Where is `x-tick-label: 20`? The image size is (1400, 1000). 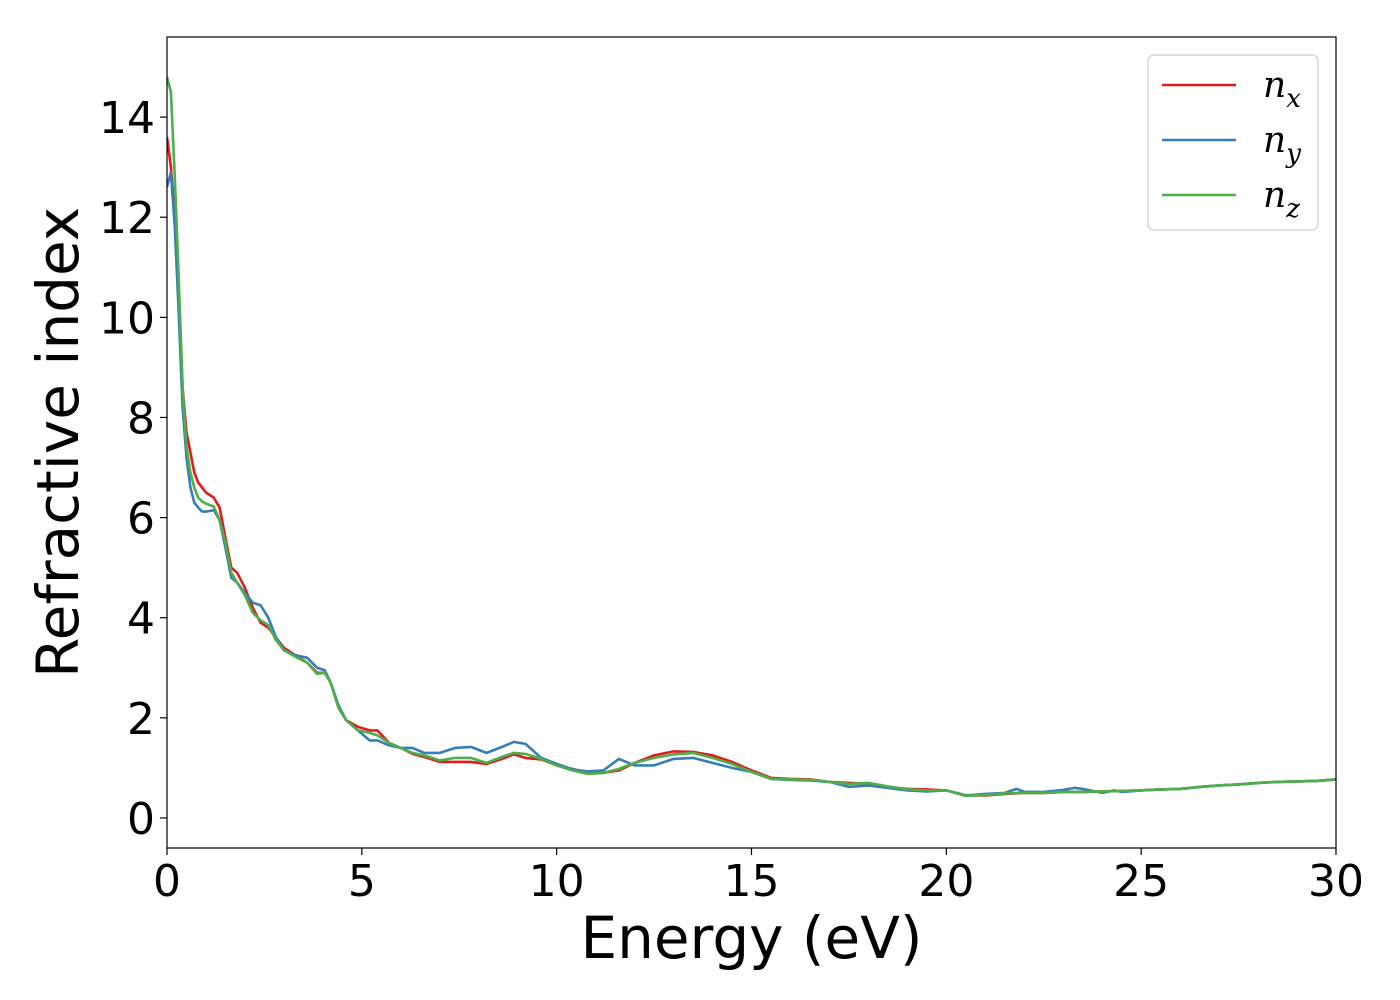 x-tick-label: 20 is located at coordinates (946, 881).